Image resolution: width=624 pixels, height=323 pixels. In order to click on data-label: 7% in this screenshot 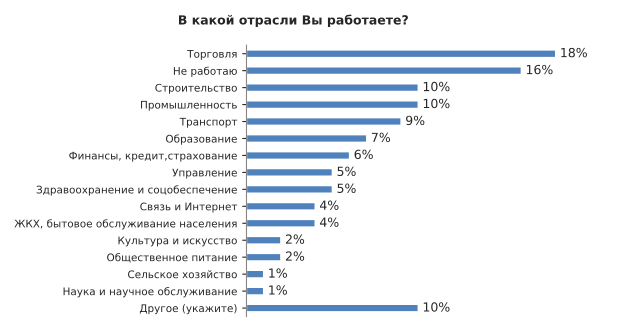, I will do `click(381, 137)`.